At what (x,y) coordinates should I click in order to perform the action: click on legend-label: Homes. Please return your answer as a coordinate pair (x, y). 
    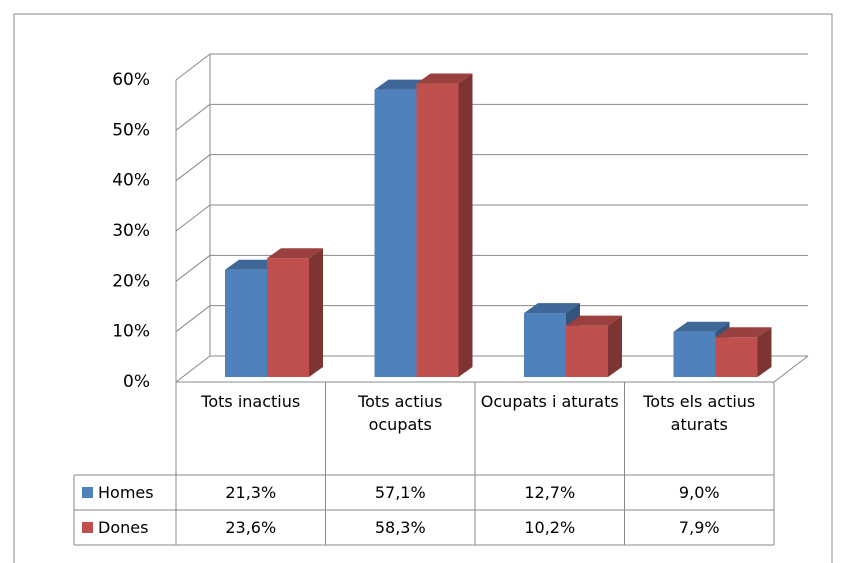
    Looking at the image, I should click on (126, 492).